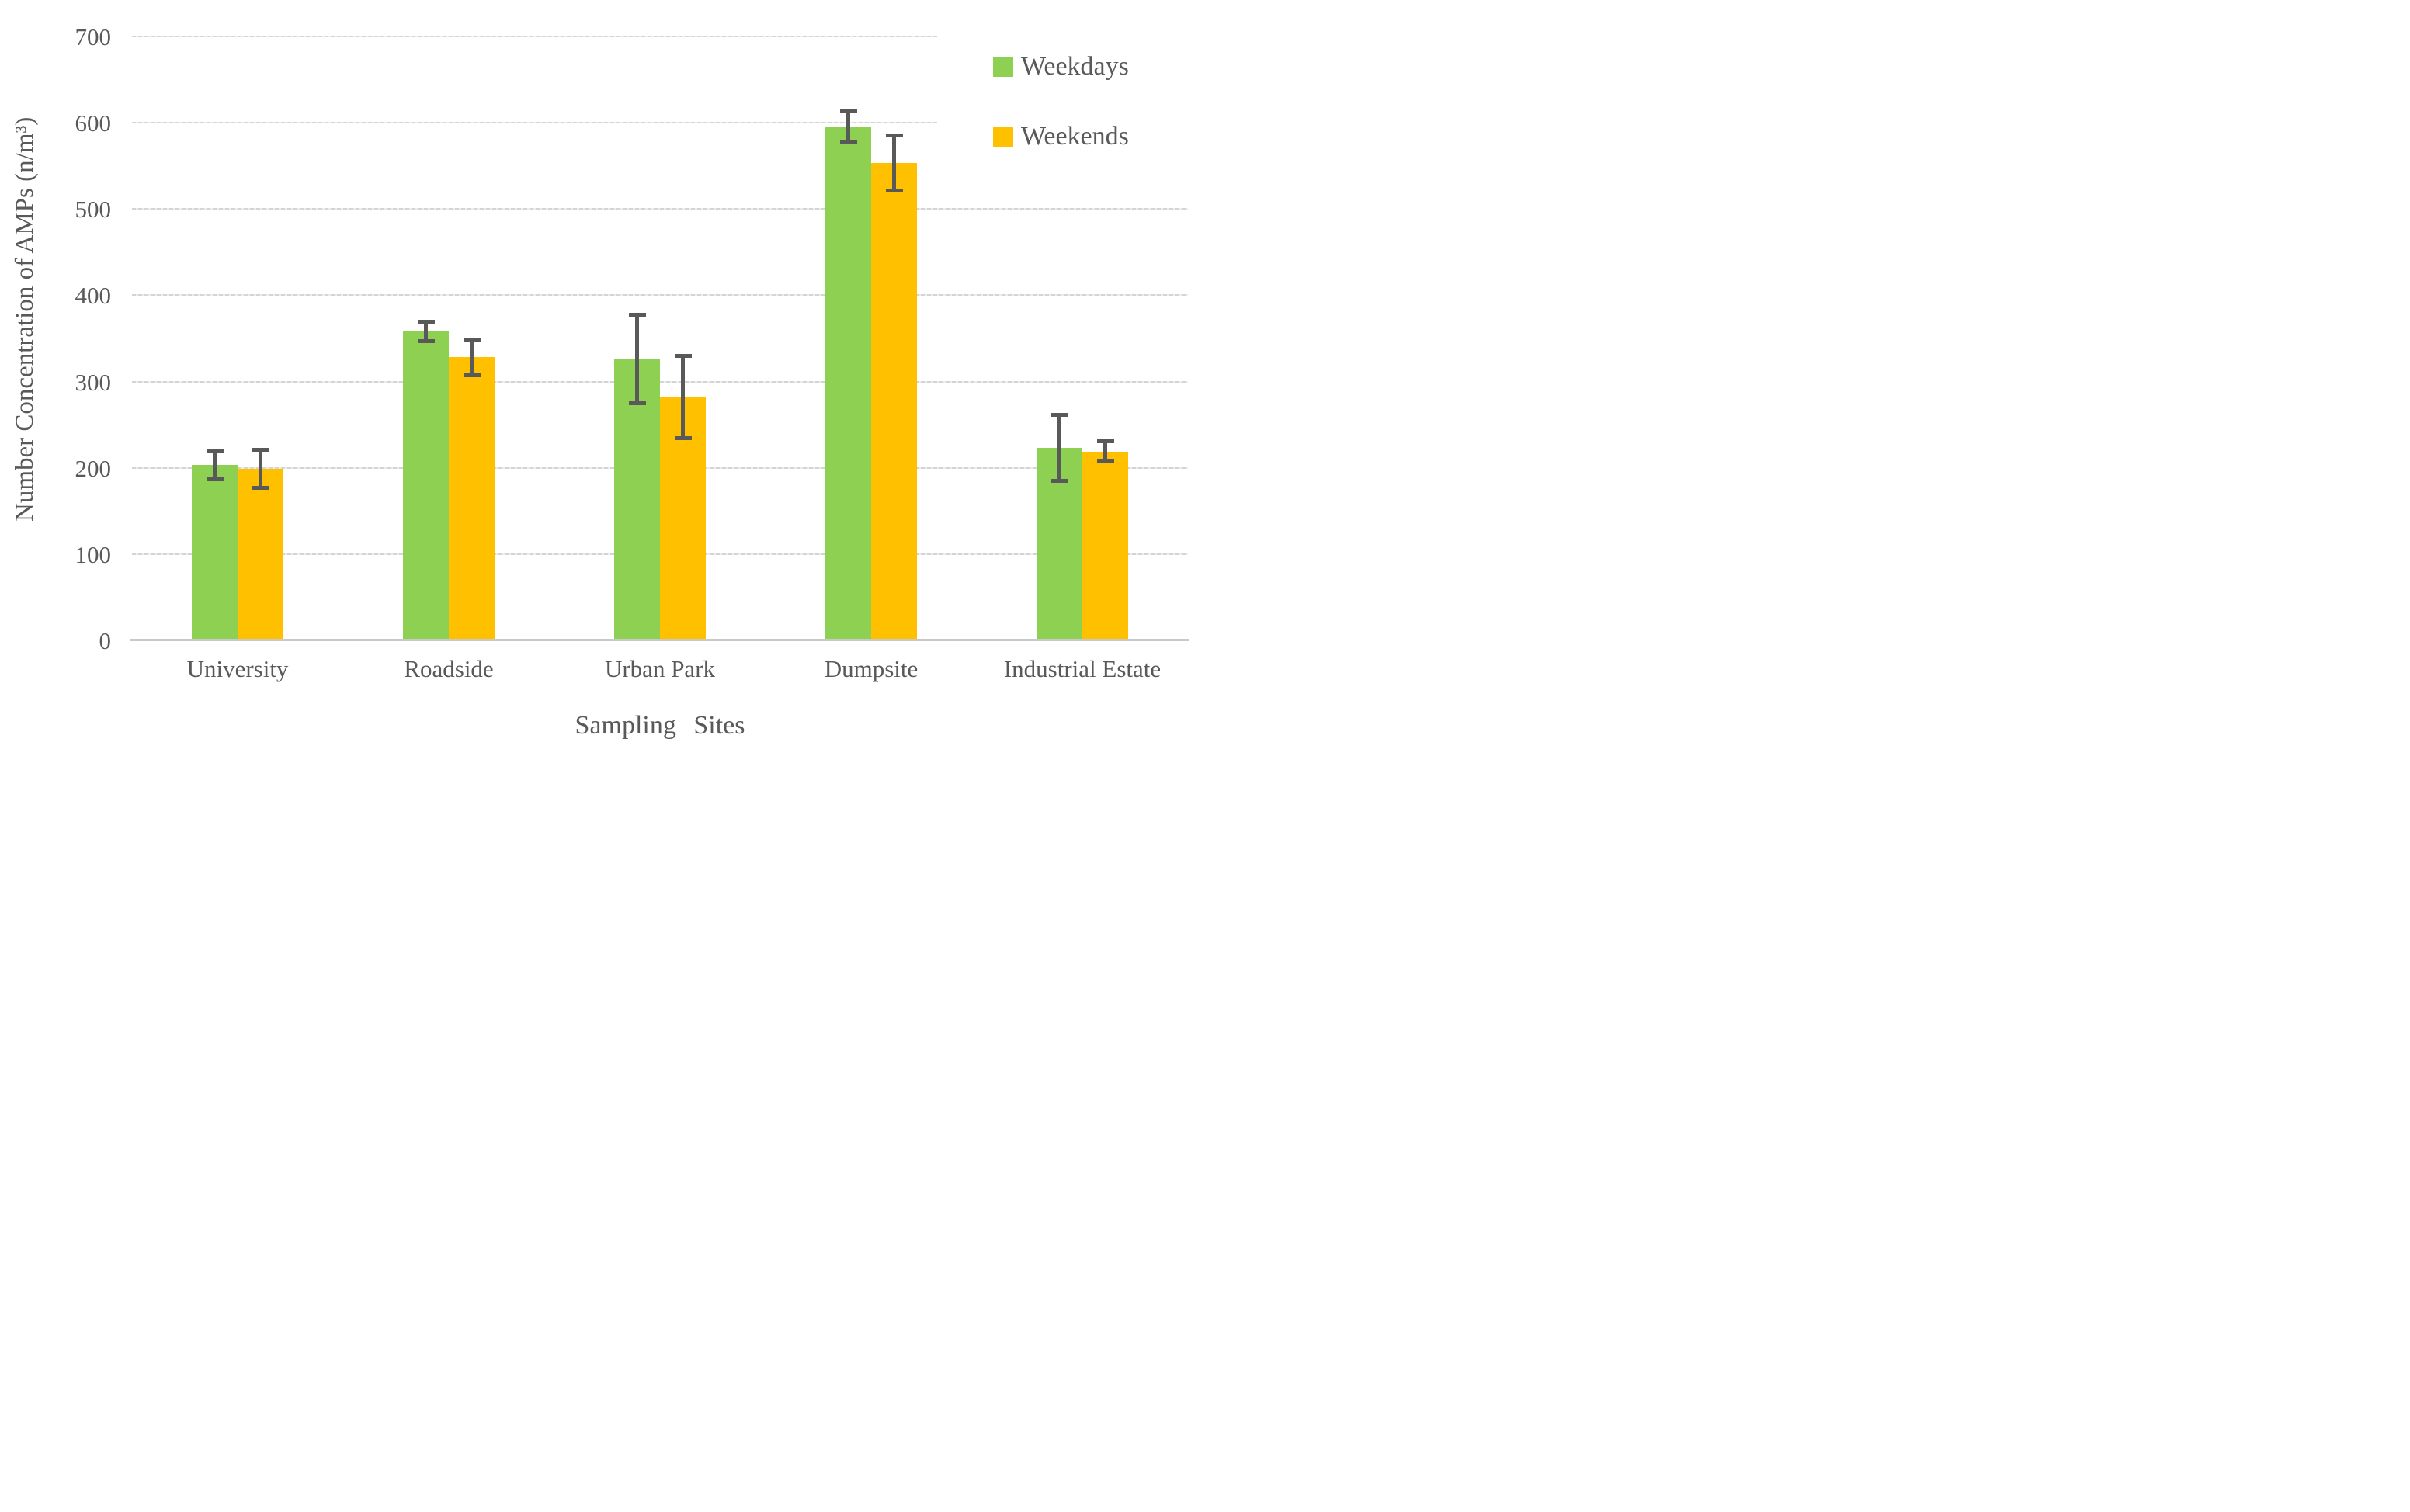 Image resolution: width=2410 pixels, height=1512 pixels. I want to click on legend: Weekdays Weekends, so click(1061, 116).